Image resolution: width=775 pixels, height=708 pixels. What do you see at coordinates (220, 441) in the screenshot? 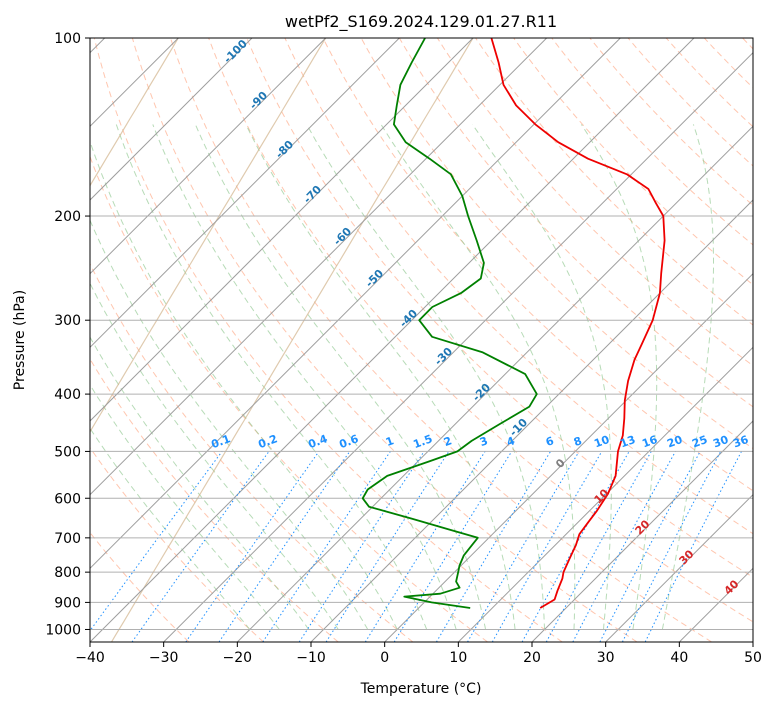
I see `mixing-ratio-label: 0.1` at bounding box center [220, 441].